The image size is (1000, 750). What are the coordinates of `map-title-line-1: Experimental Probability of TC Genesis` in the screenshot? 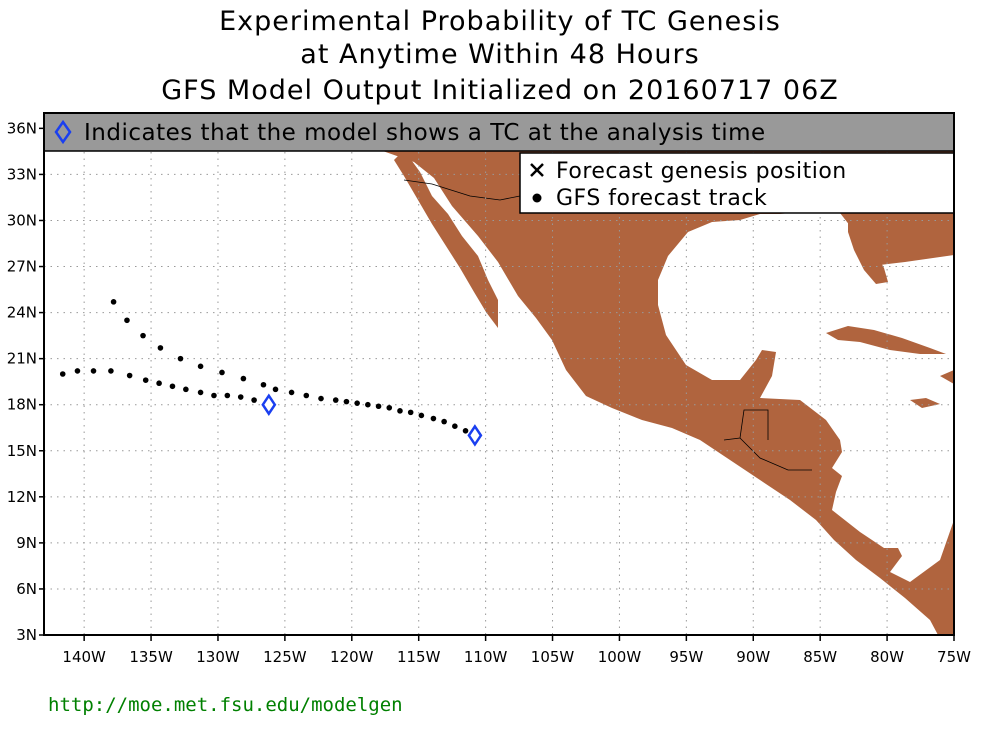 It's located at (500, 21).